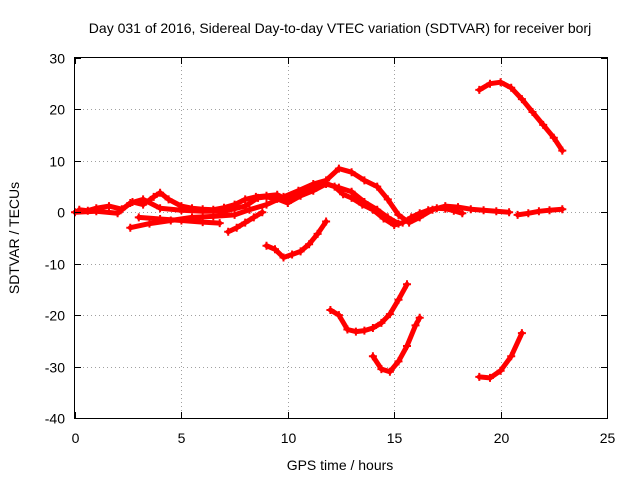 This screenshot has height=480, width=640. I want to click on series-pass-k, so click(500, 355).